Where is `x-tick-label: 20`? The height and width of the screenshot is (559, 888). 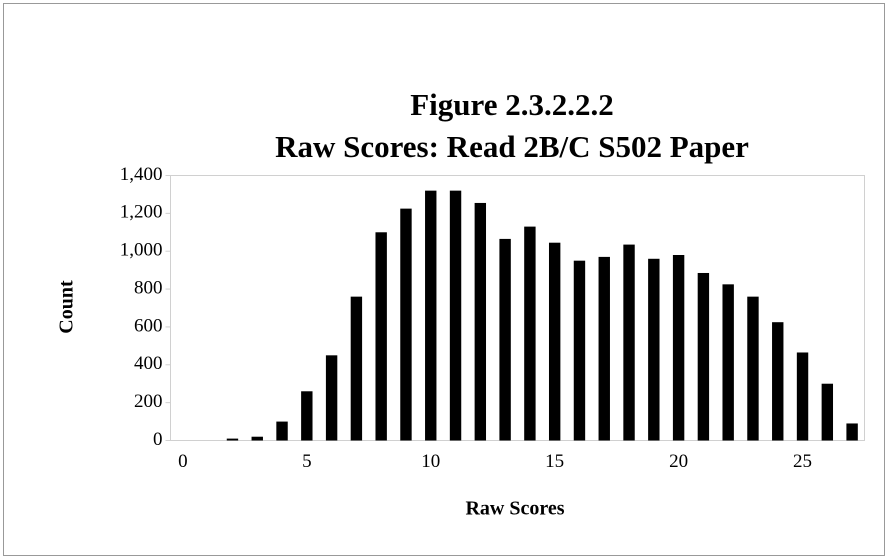 x-tick-label: 20 is located at coordinates (678, 461).